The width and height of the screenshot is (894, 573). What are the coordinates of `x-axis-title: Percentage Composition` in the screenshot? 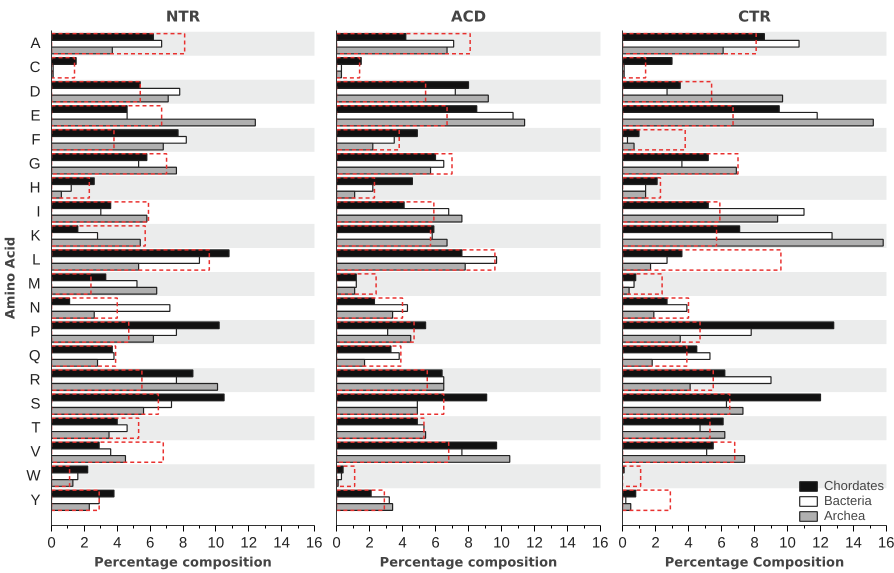 It's located at (754, 563).